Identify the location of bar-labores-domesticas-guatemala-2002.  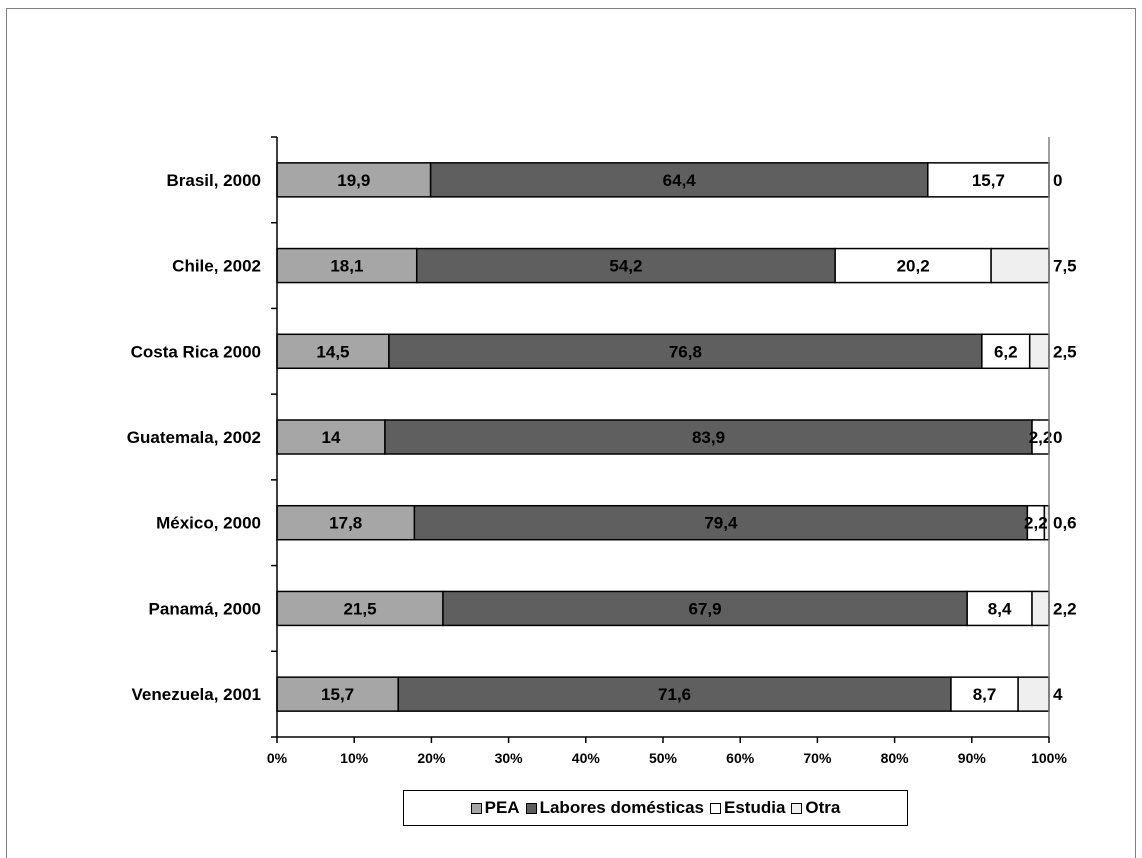
(708, 437).